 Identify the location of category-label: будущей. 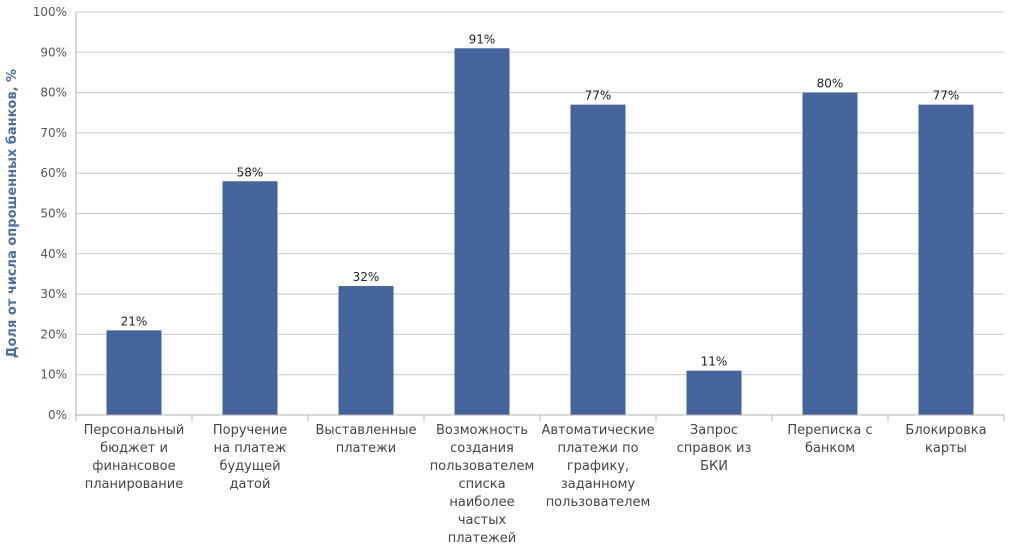
(249, 466).